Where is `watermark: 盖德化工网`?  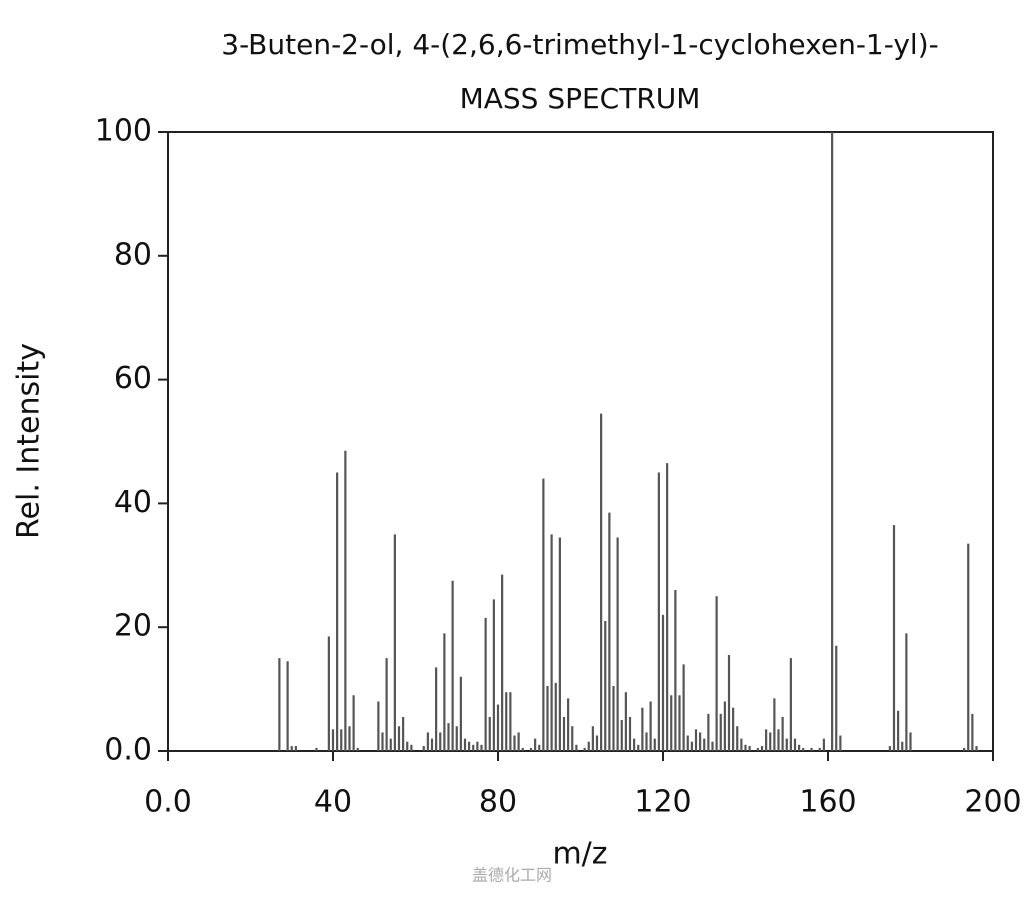
watermark: 盖德化工网 is located at coordinates (512, 875).